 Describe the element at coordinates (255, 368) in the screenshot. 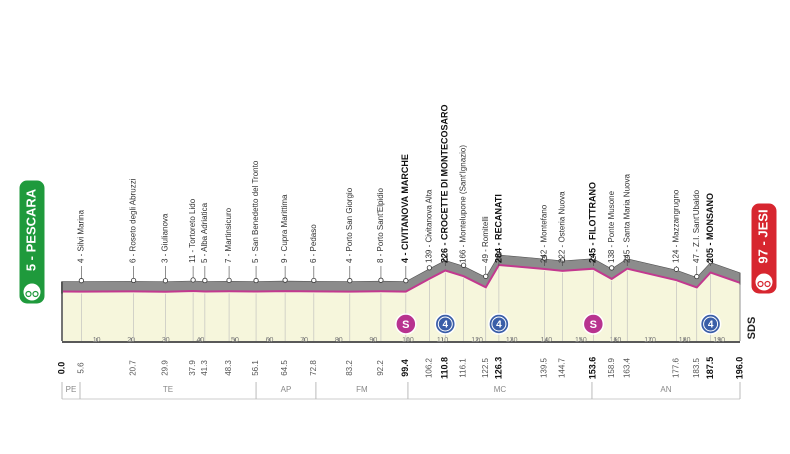

I see `km-label: 56.1` at that location.